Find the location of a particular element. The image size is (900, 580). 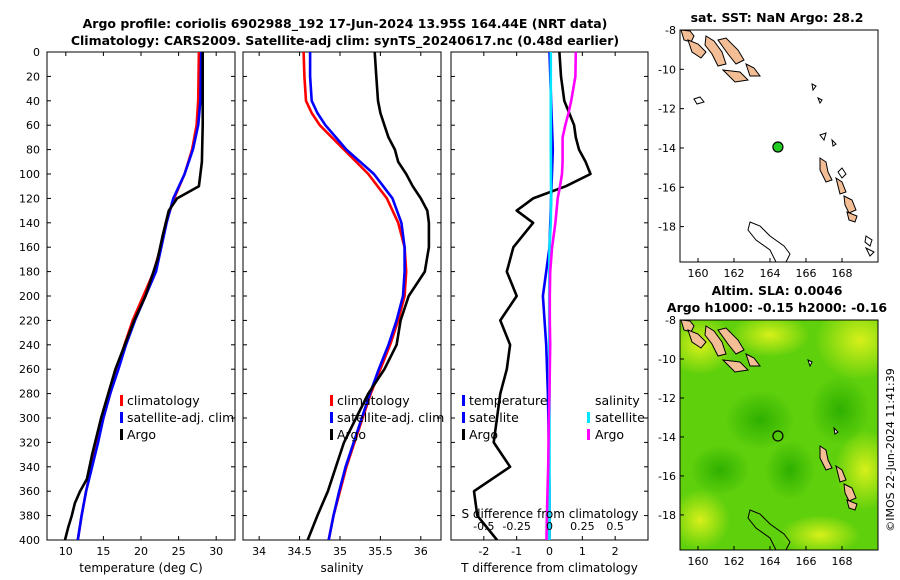

sst_map-ytick-label: -16 is located at coordinates (667, 187).